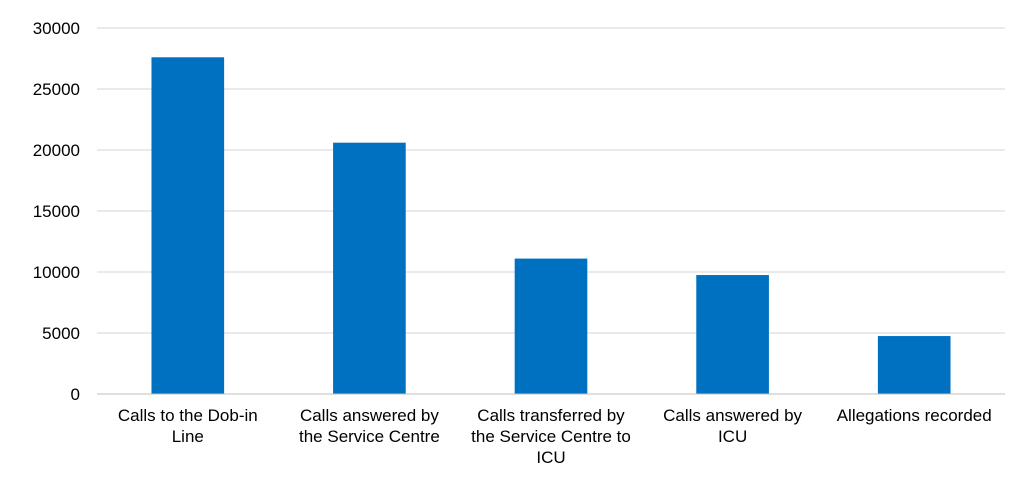  What do you see at coordinates (732, 426) in the screenshot?
I see `x-category-label: Calls answered by ICU` at bounding box center [732, 426].